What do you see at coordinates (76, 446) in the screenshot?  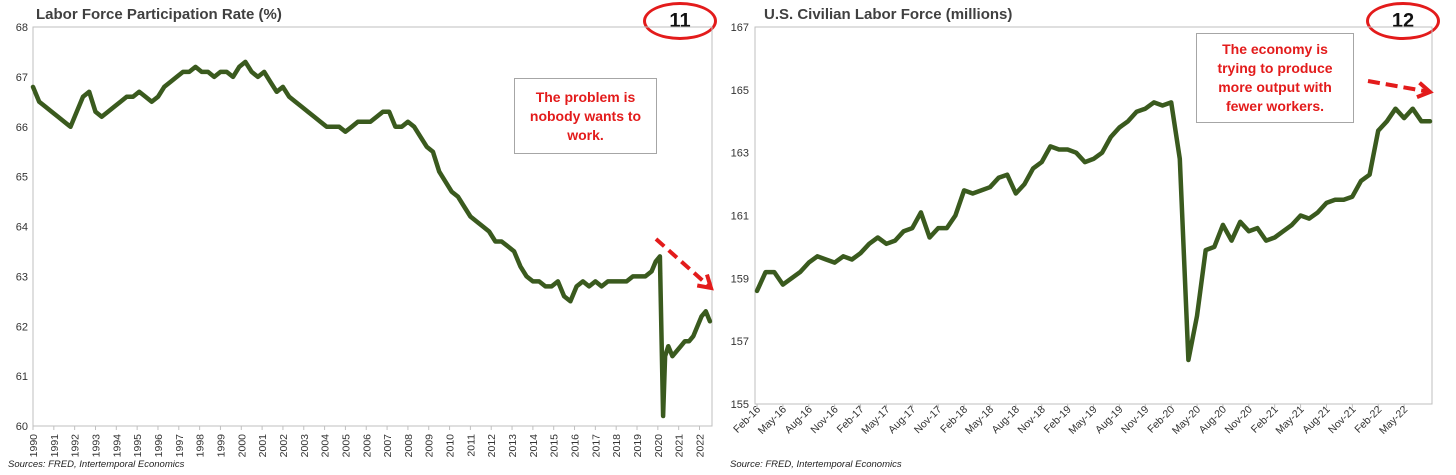 I see `x-tick-label: 1992` at bounding box center [76, 446].